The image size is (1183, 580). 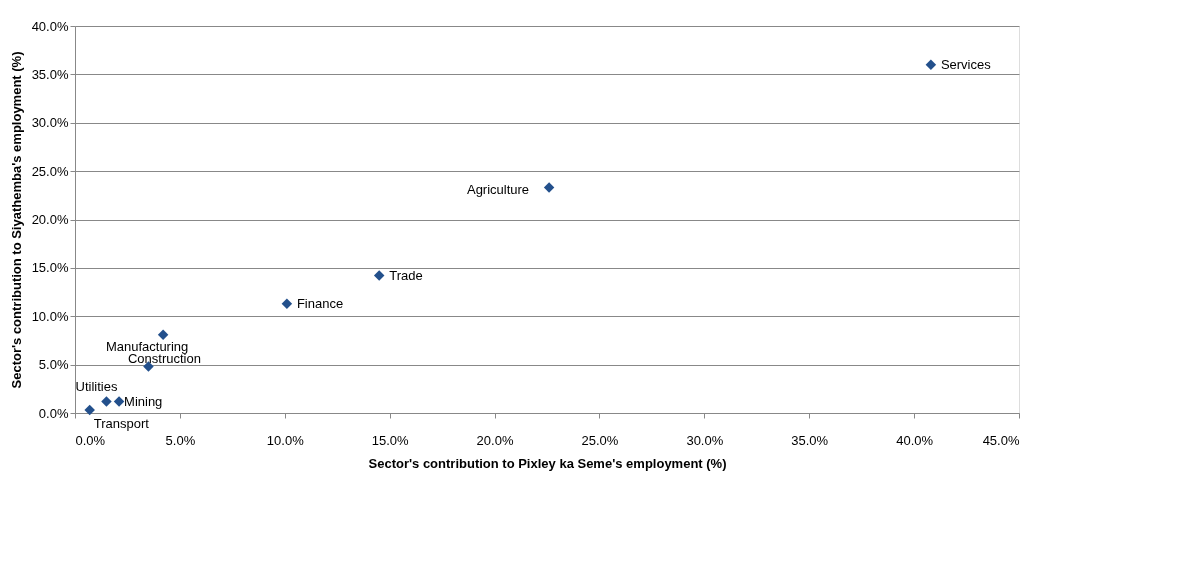 What do you see at coordinates (547, 463) in the screenshot?
I see `x-axis-title: Sector's contribution to Pixley ka Seme's employment (%)` at bounding box center [547, 463].